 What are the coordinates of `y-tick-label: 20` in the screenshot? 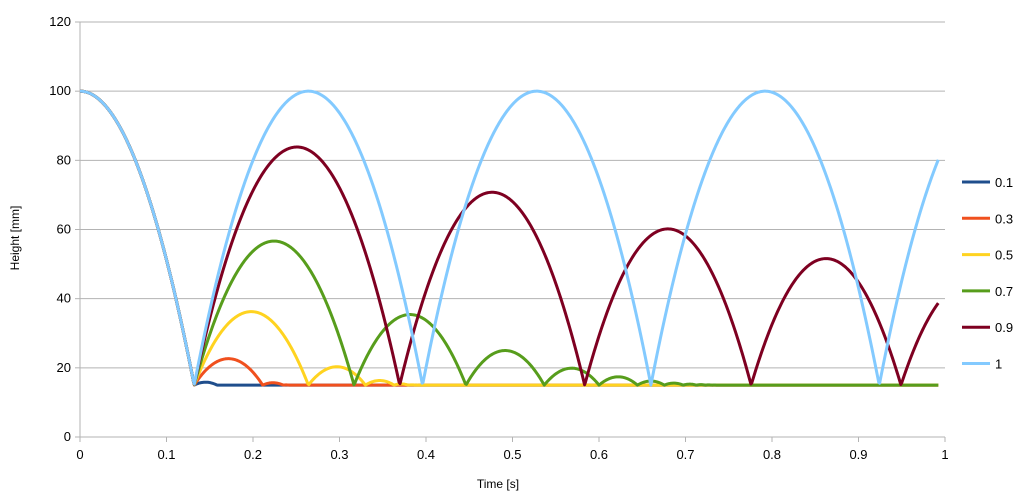 It's located at (64, 367).